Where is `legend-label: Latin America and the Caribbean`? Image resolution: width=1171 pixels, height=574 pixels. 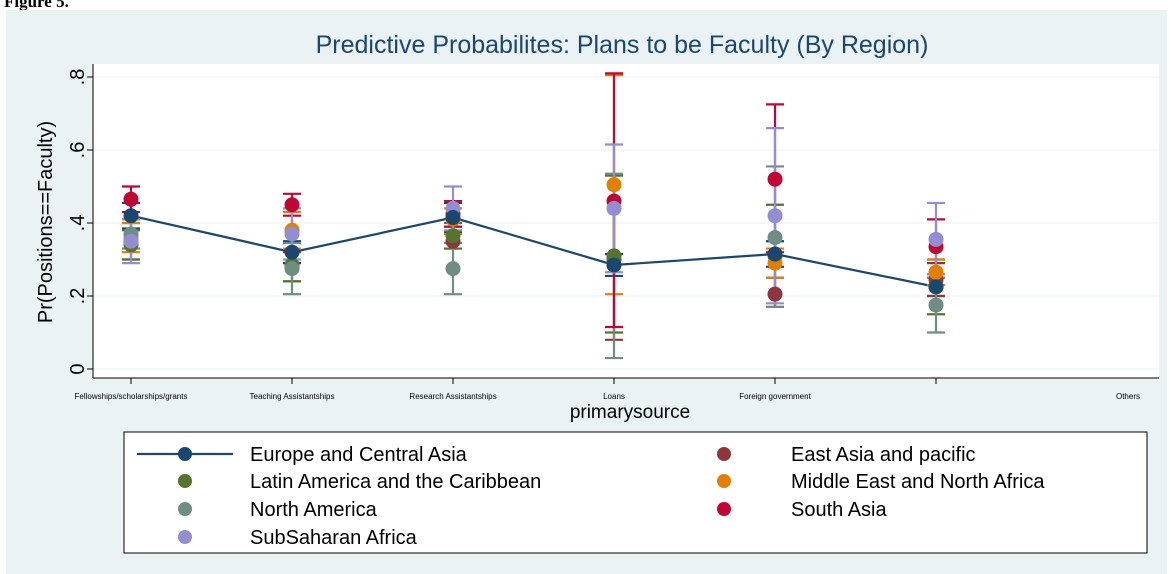
legend-label: Latin America and the Caribbean is located at coordinates (395, 482).